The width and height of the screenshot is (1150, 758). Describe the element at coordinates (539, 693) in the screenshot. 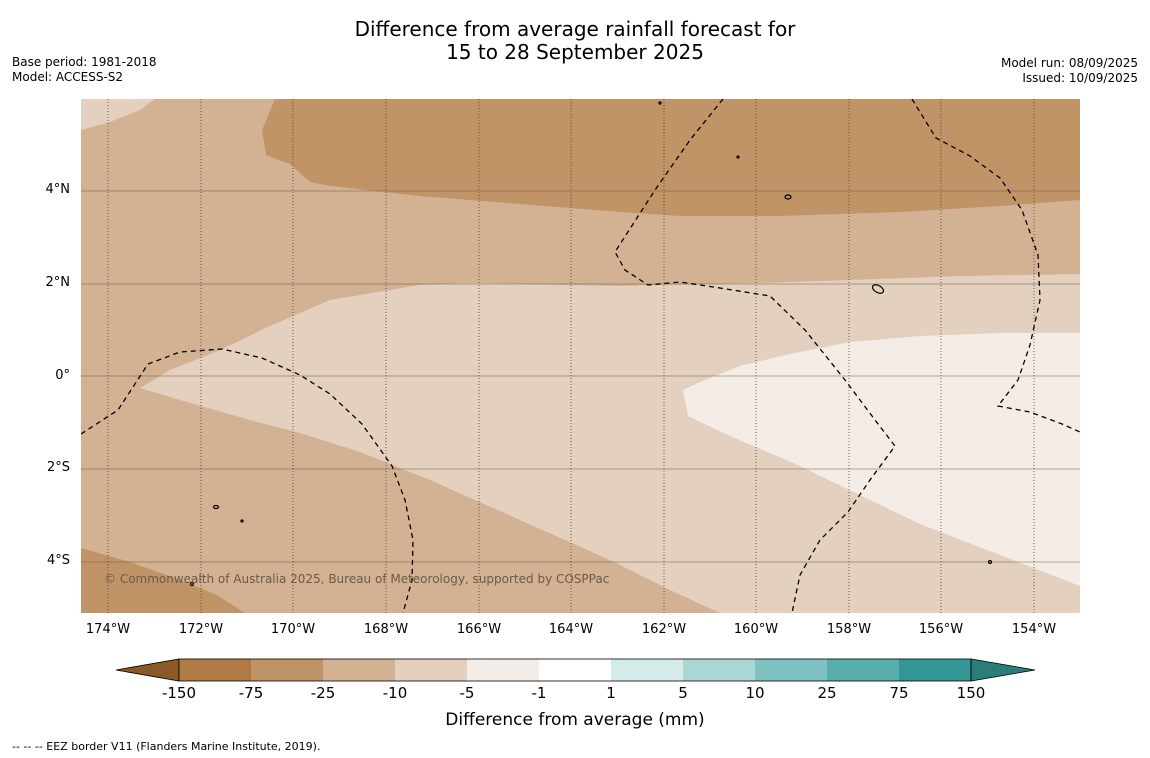

I see `colorbar-tick-label: -1` at that location.